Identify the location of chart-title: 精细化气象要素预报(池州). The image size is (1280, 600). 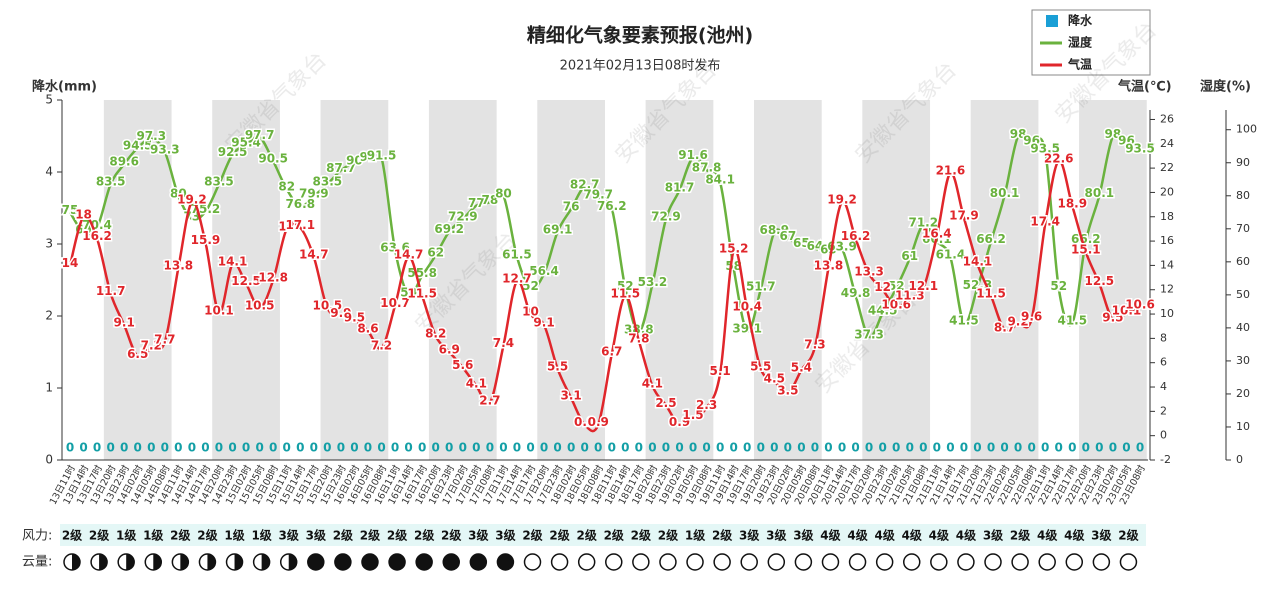
(640, 35).